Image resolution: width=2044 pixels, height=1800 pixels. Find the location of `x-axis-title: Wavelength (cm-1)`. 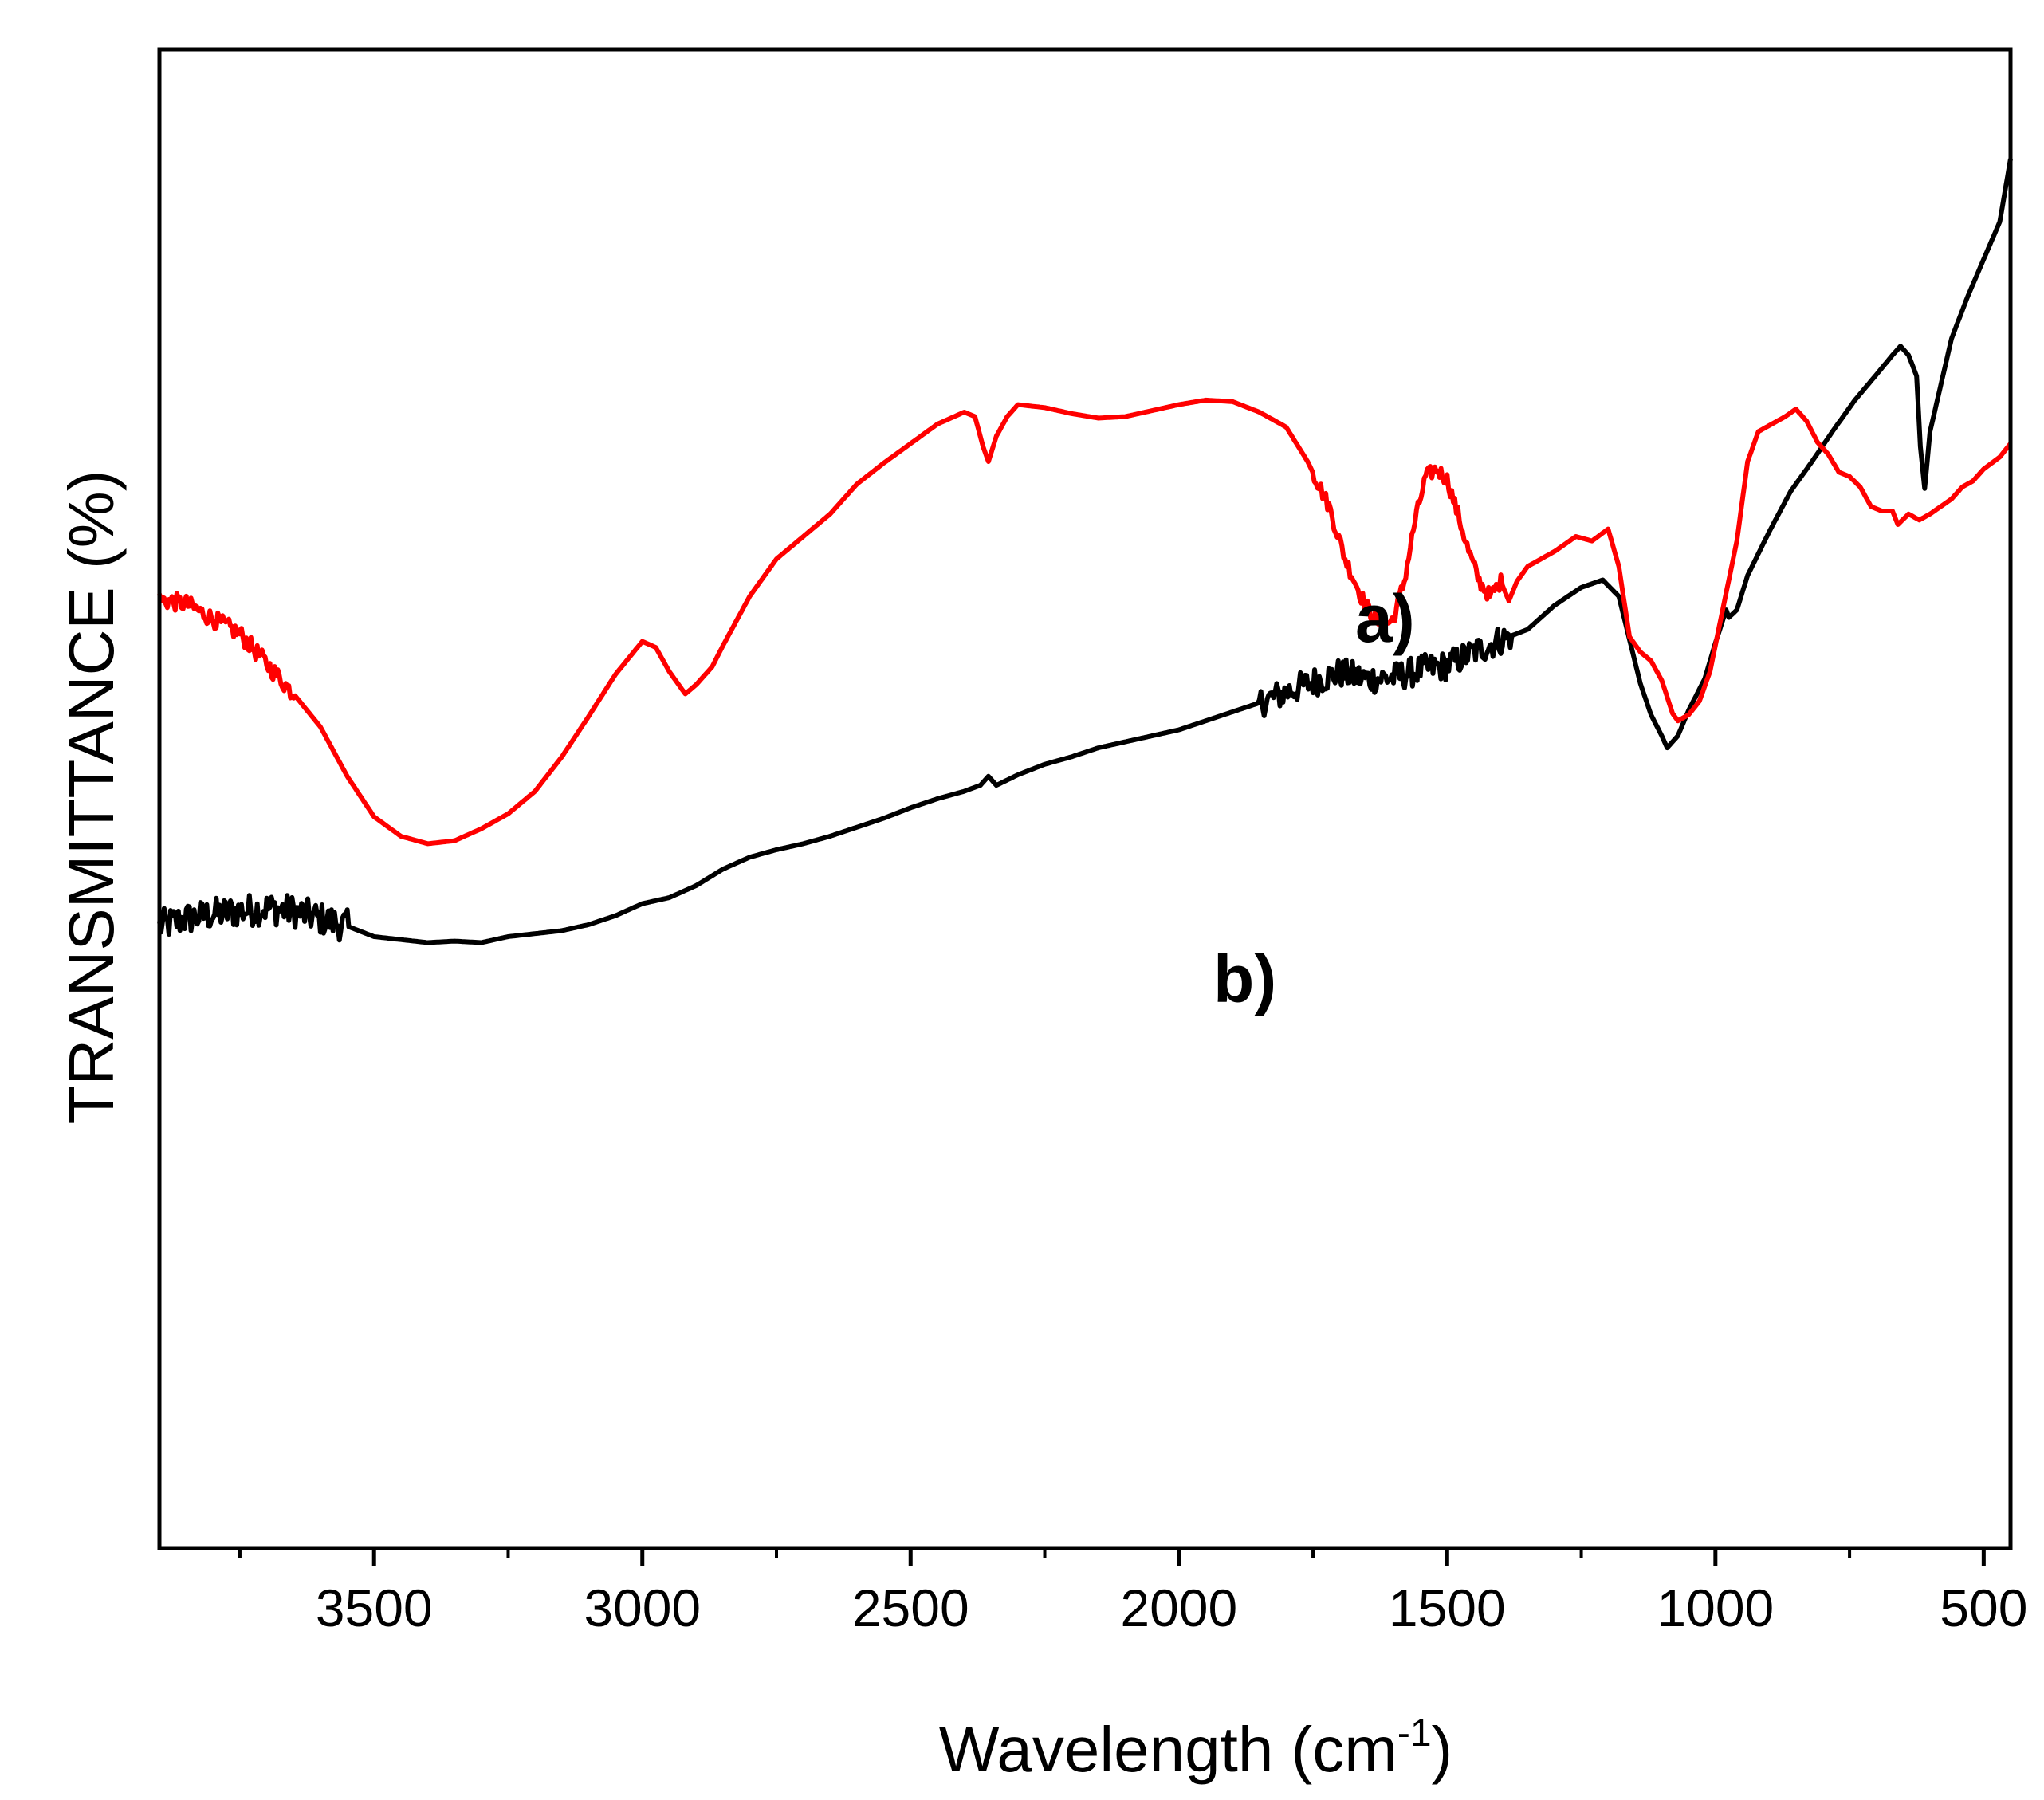

x-axis-title: Wavelength (cm-1) is located at coordinates (1195, 1748).